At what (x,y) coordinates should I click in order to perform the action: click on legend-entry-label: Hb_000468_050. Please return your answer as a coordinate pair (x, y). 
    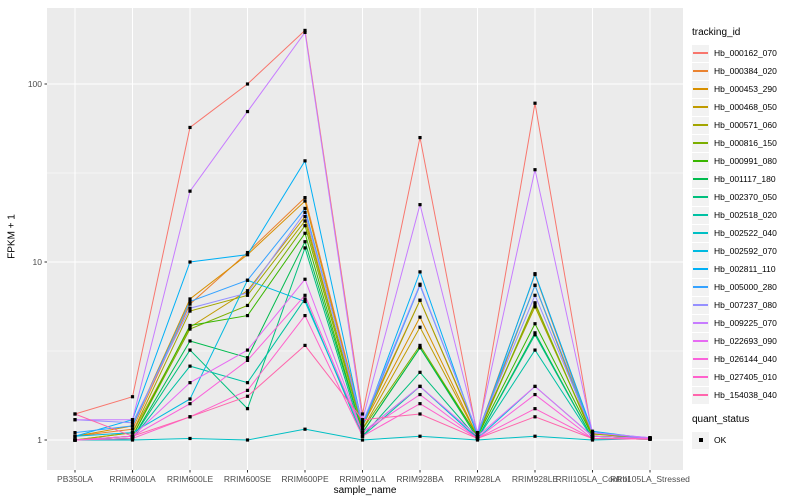
    Looking at the image, I should click on (745, 107).